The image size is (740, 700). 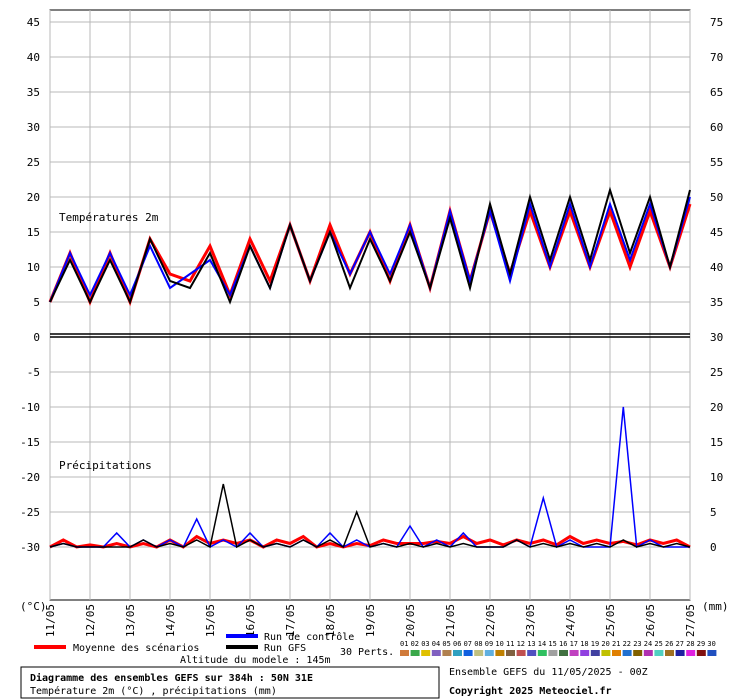 I want to click on legend-gfs-label: Run GFS, so click(x=285, y=648).